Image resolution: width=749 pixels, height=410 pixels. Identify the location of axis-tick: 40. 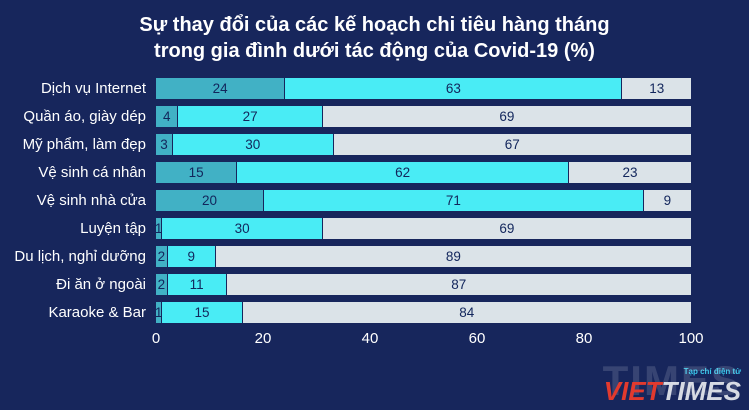
(370, 338).